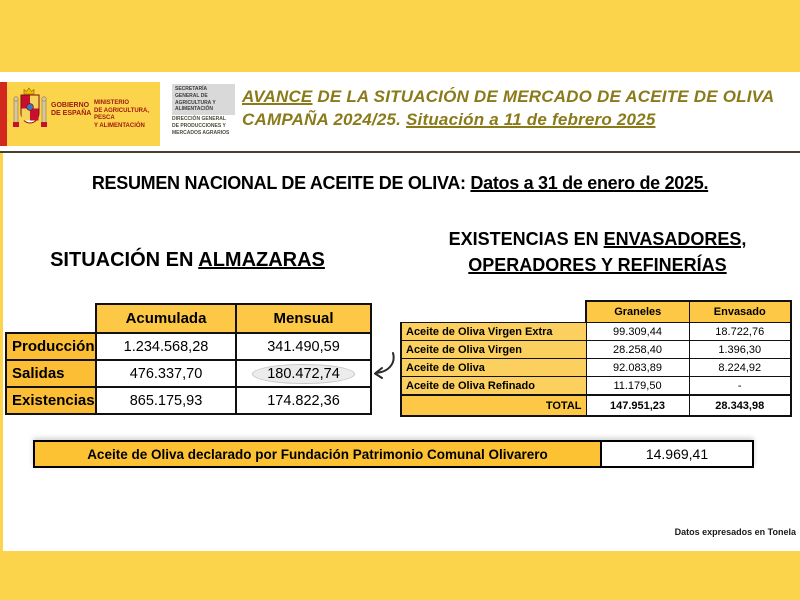 This screenshot has height=600, width=800. Describe the element at coordinates (187, 260) in the screenshot. I see `almazaras-section-title: SITUACIÓN EN ALMAZARAS` at that location.